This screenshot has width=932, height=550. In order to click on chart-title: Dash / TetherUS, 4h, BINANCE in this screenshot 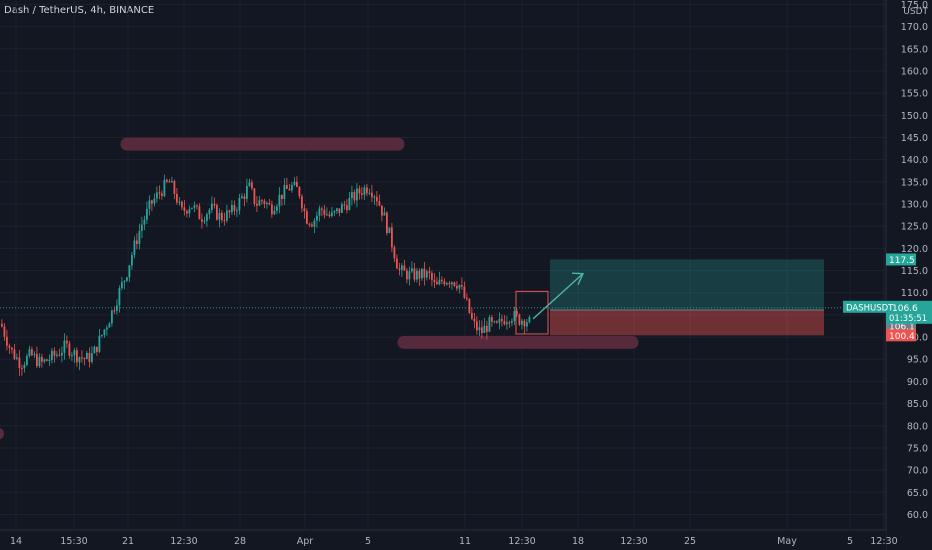, I will do `click(79, 10)`.